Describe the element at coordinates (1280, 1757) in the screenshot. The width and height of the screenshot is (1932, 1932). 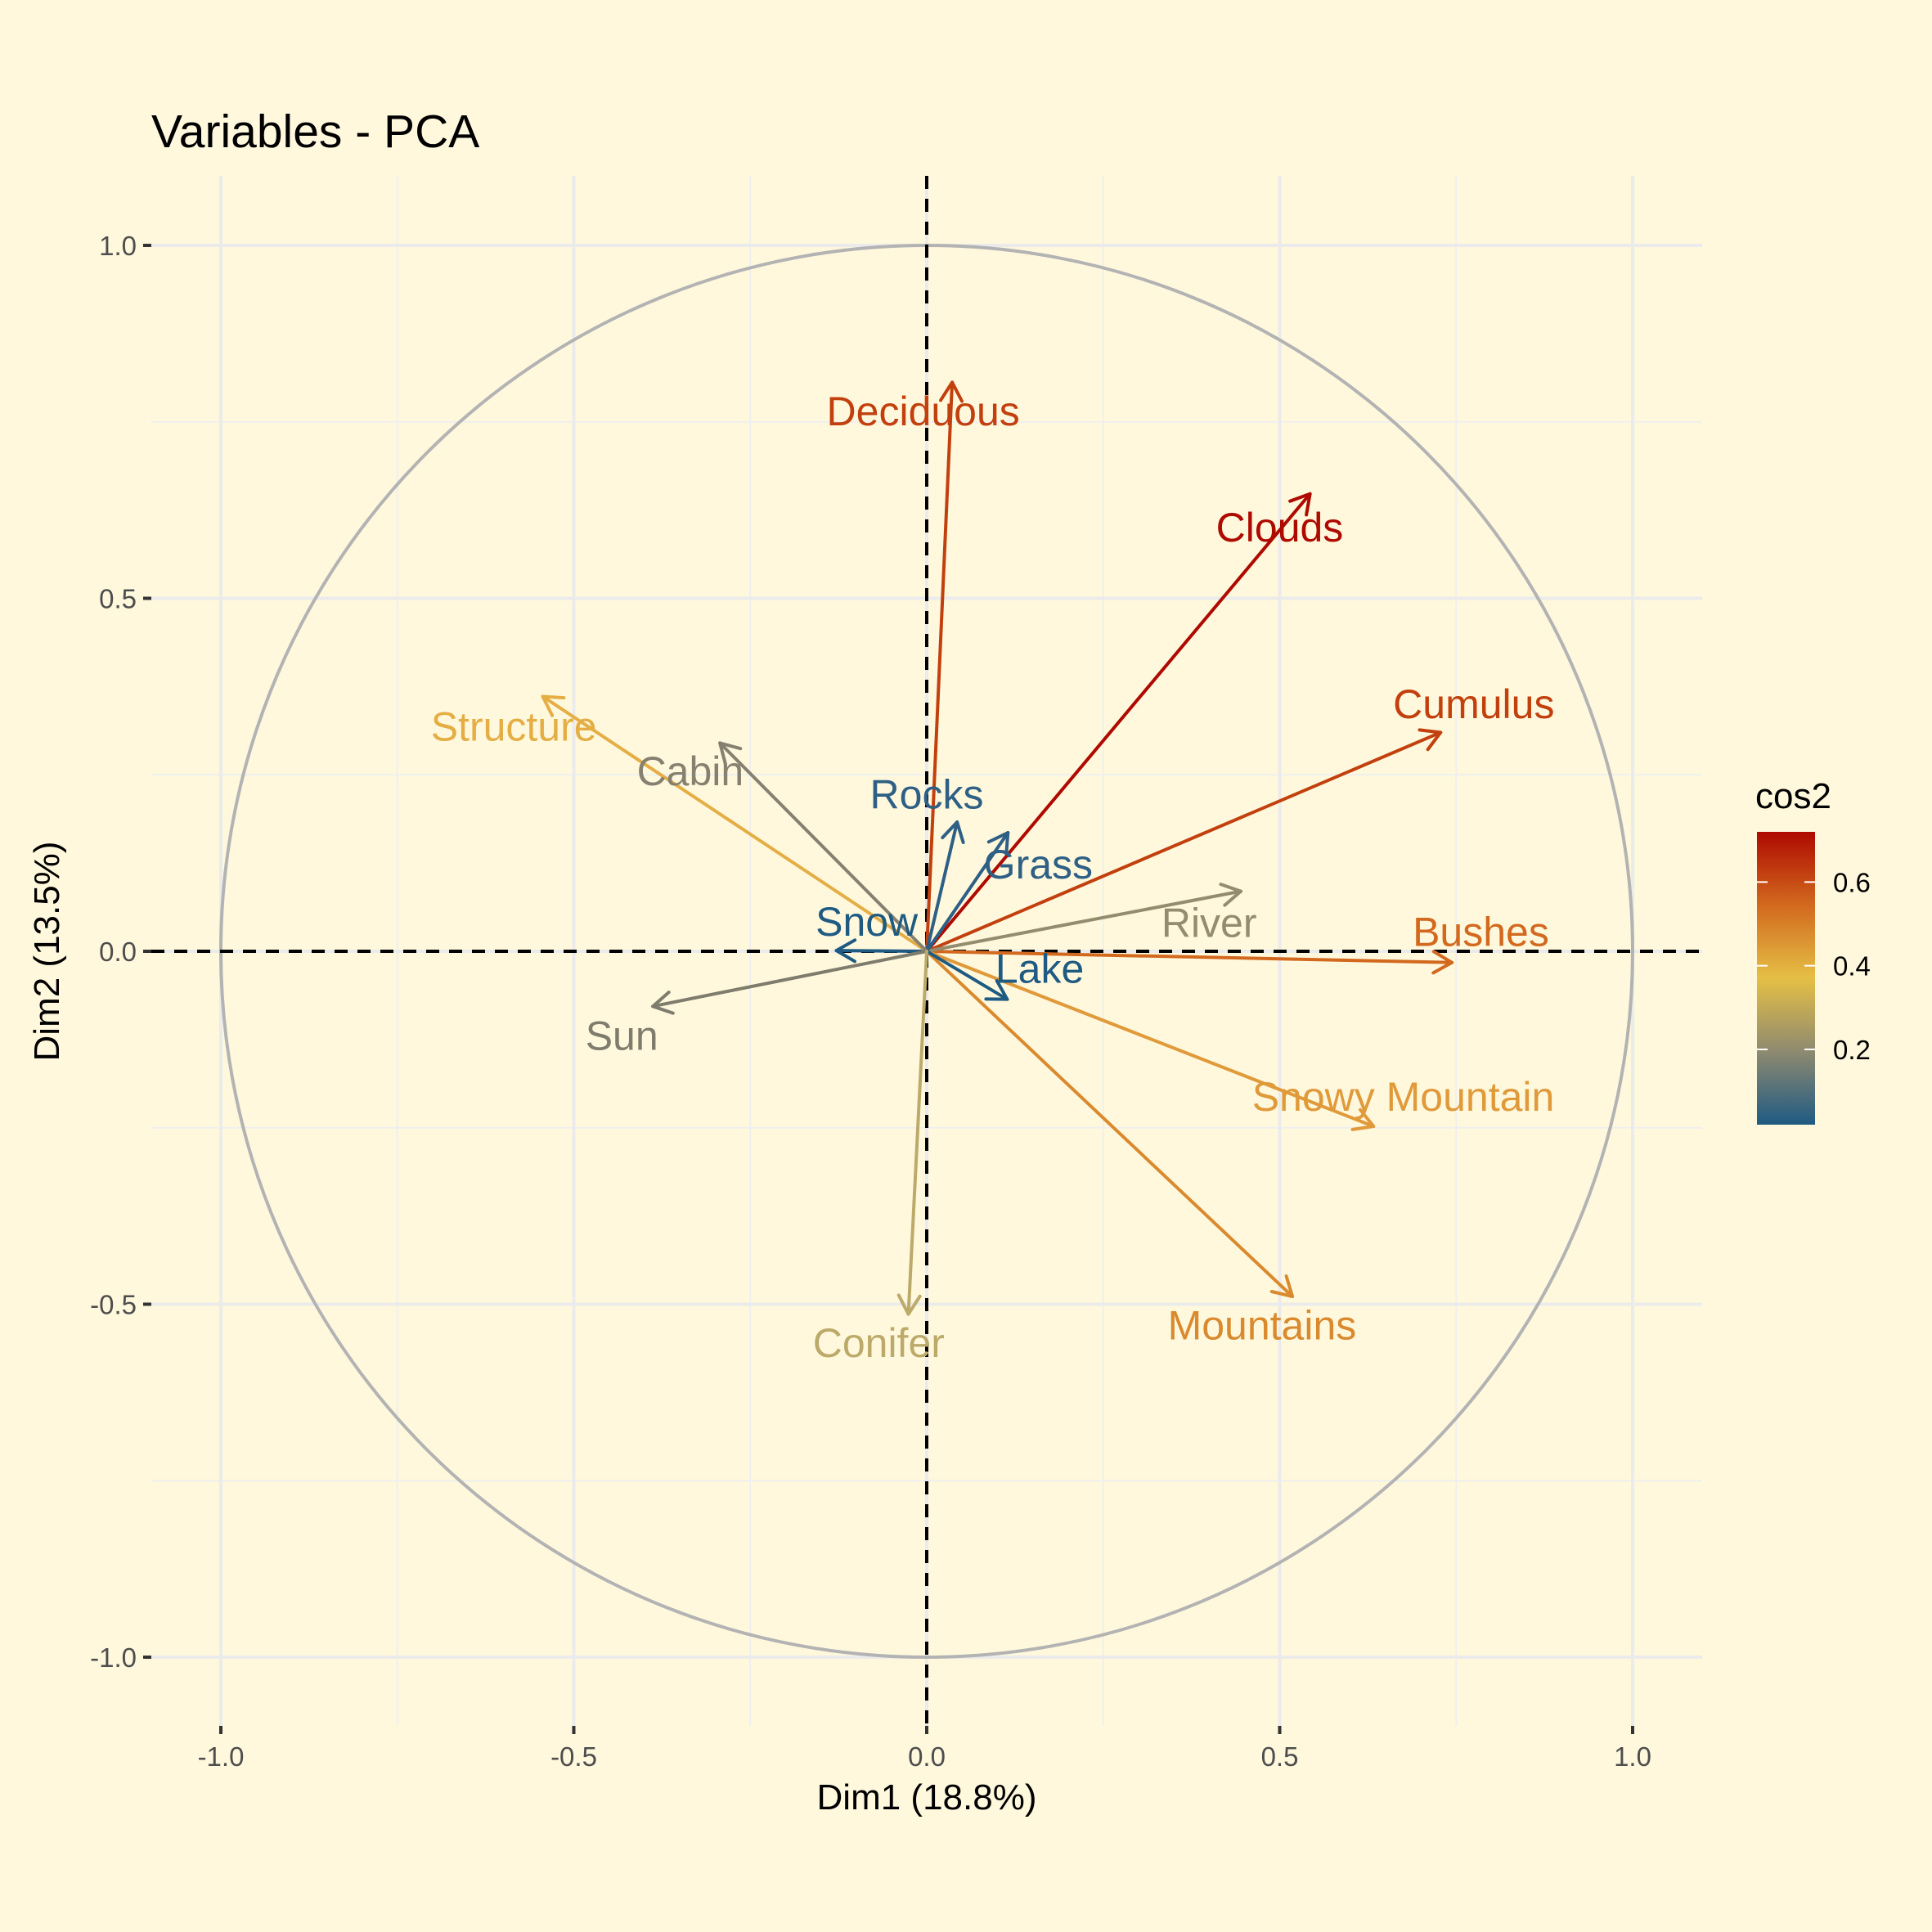
I see `x-tick-label: 0.5` at that location.